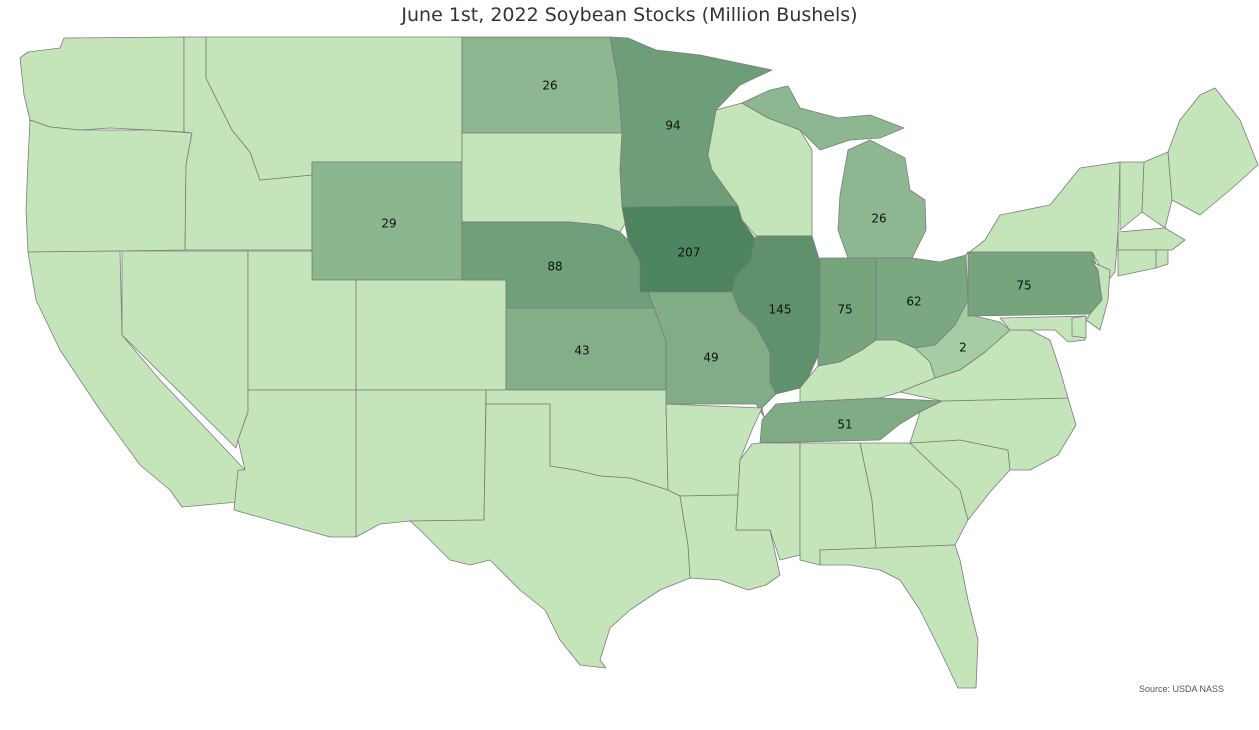 Image resolution: width=1259 pixels, height=730 pixels. Describe the element at coordinates (963, 348) in the screenshot. I see `state-value-label-west-virginia: 2` at that location.